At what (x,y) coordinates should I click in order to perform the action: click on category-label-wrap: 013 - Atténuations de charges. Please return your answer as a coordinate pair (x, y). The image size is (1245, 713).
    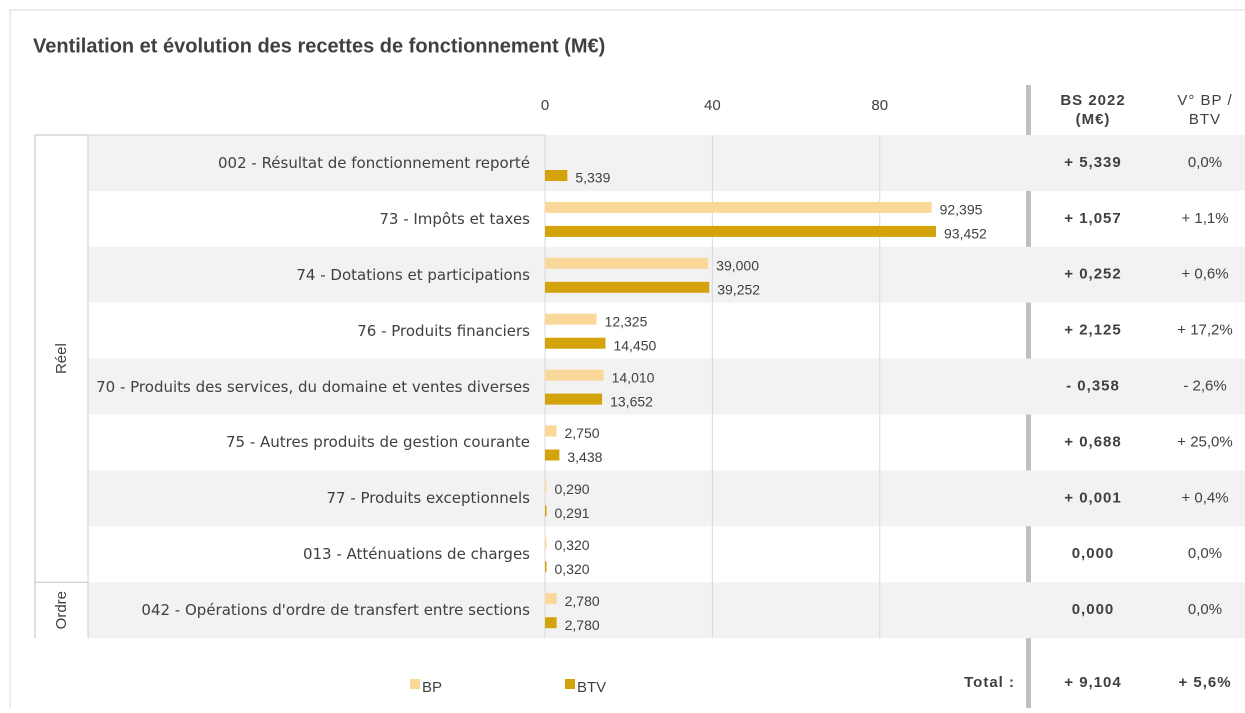
    Looking at the image, I should click on (300, 554).